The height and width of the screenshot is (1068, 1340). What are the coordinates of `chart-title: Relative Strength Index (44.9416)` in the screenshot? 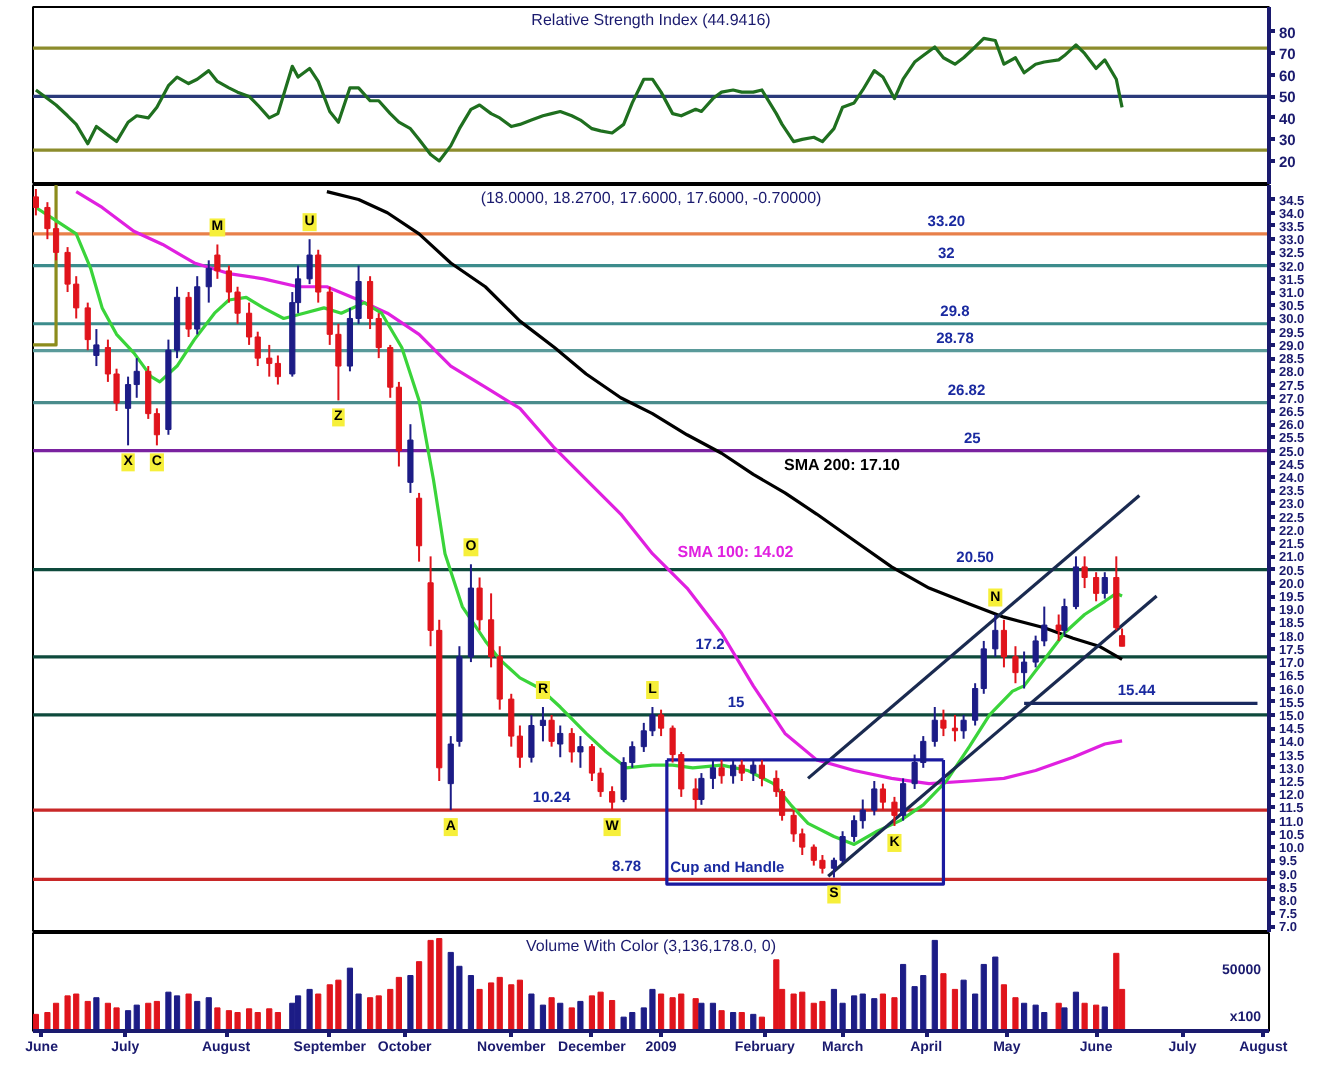 It's located at (651, 20).